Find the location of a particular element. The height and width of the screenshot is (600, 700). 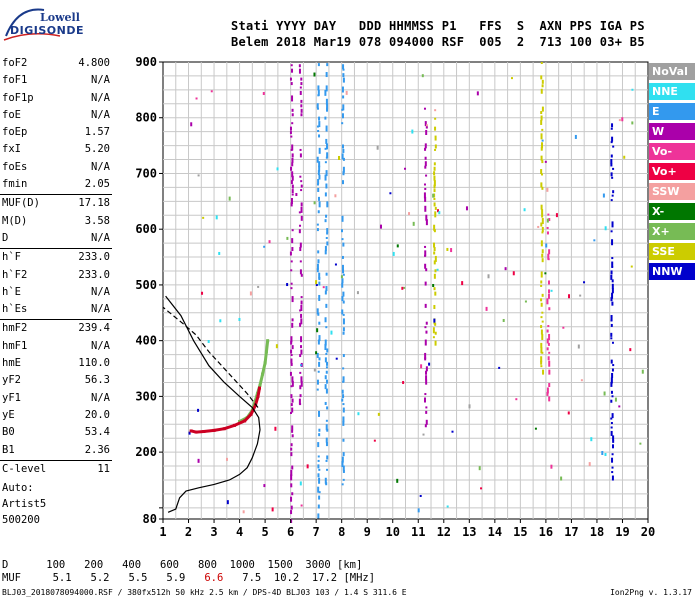

param-label: hmF1 is located at coordinates (15, 345).